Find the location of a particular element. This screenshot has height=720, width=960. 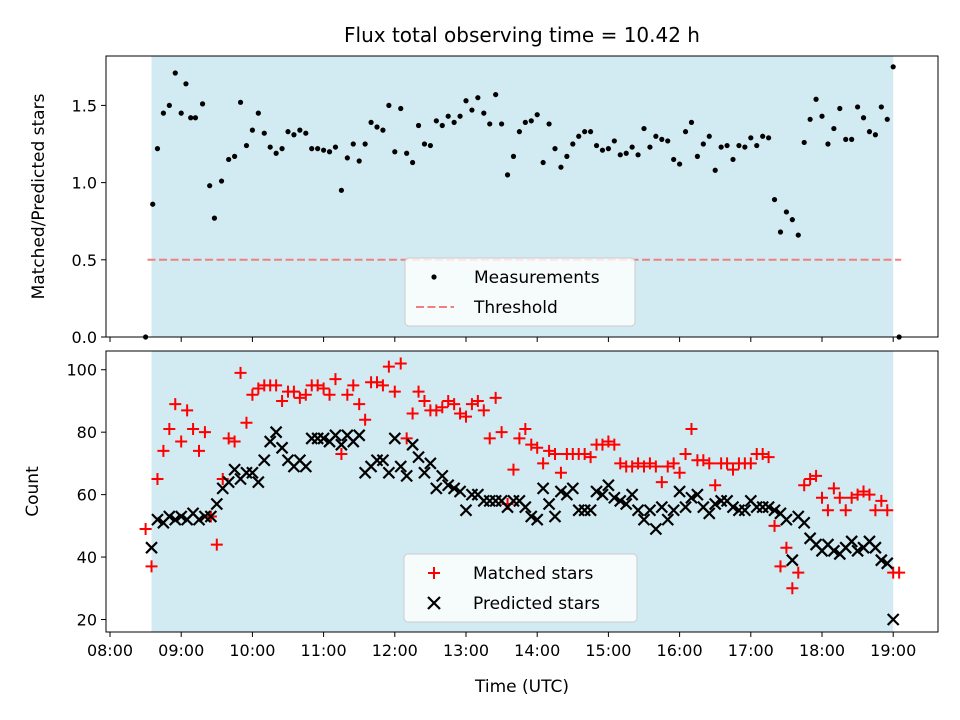

legend-measurements-label: Measurements is located at coordinates (537, 278).